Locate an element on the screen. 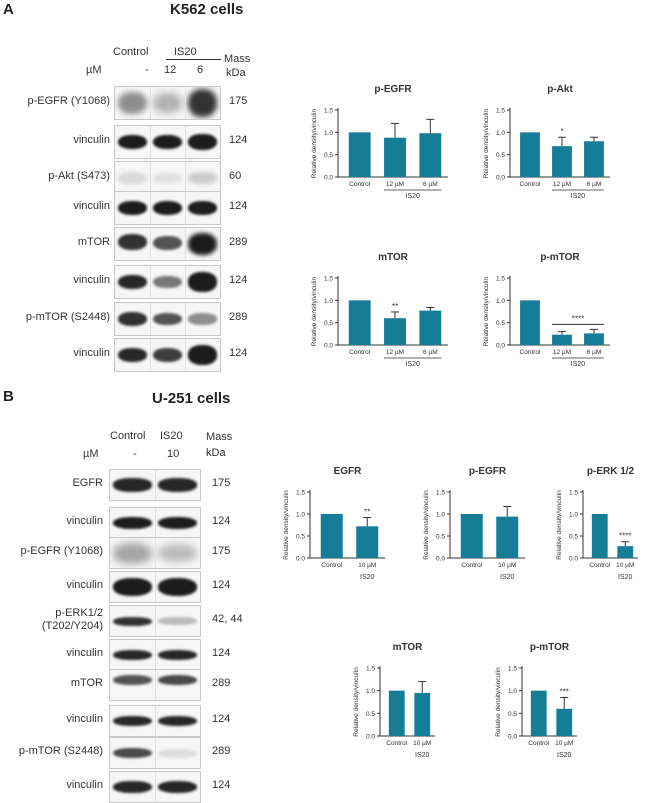 This screenshot has width=664, height=803. chart-3-bracket-label: **** is located at coordinates (578, 318).